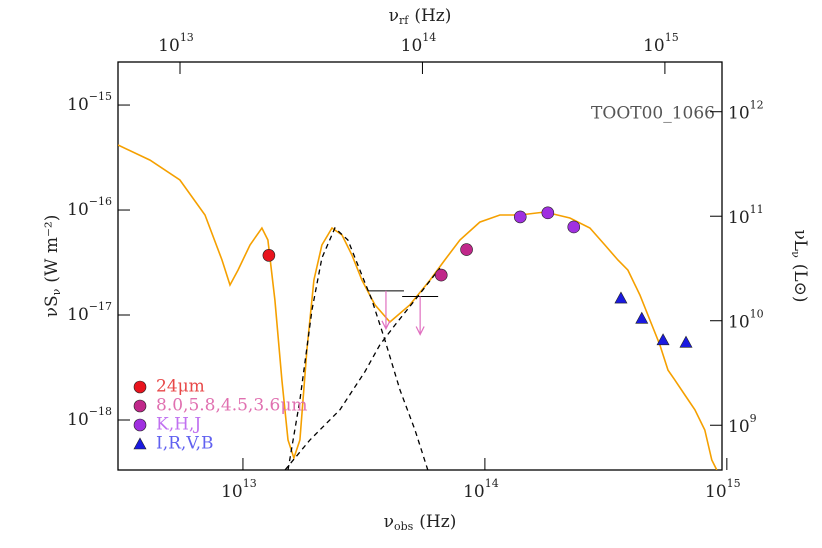  What do you see at coordinates (801, 240) in the screenshot?
I see `y2-axis-label-symbol: νL` at bounding box center [801, 240].